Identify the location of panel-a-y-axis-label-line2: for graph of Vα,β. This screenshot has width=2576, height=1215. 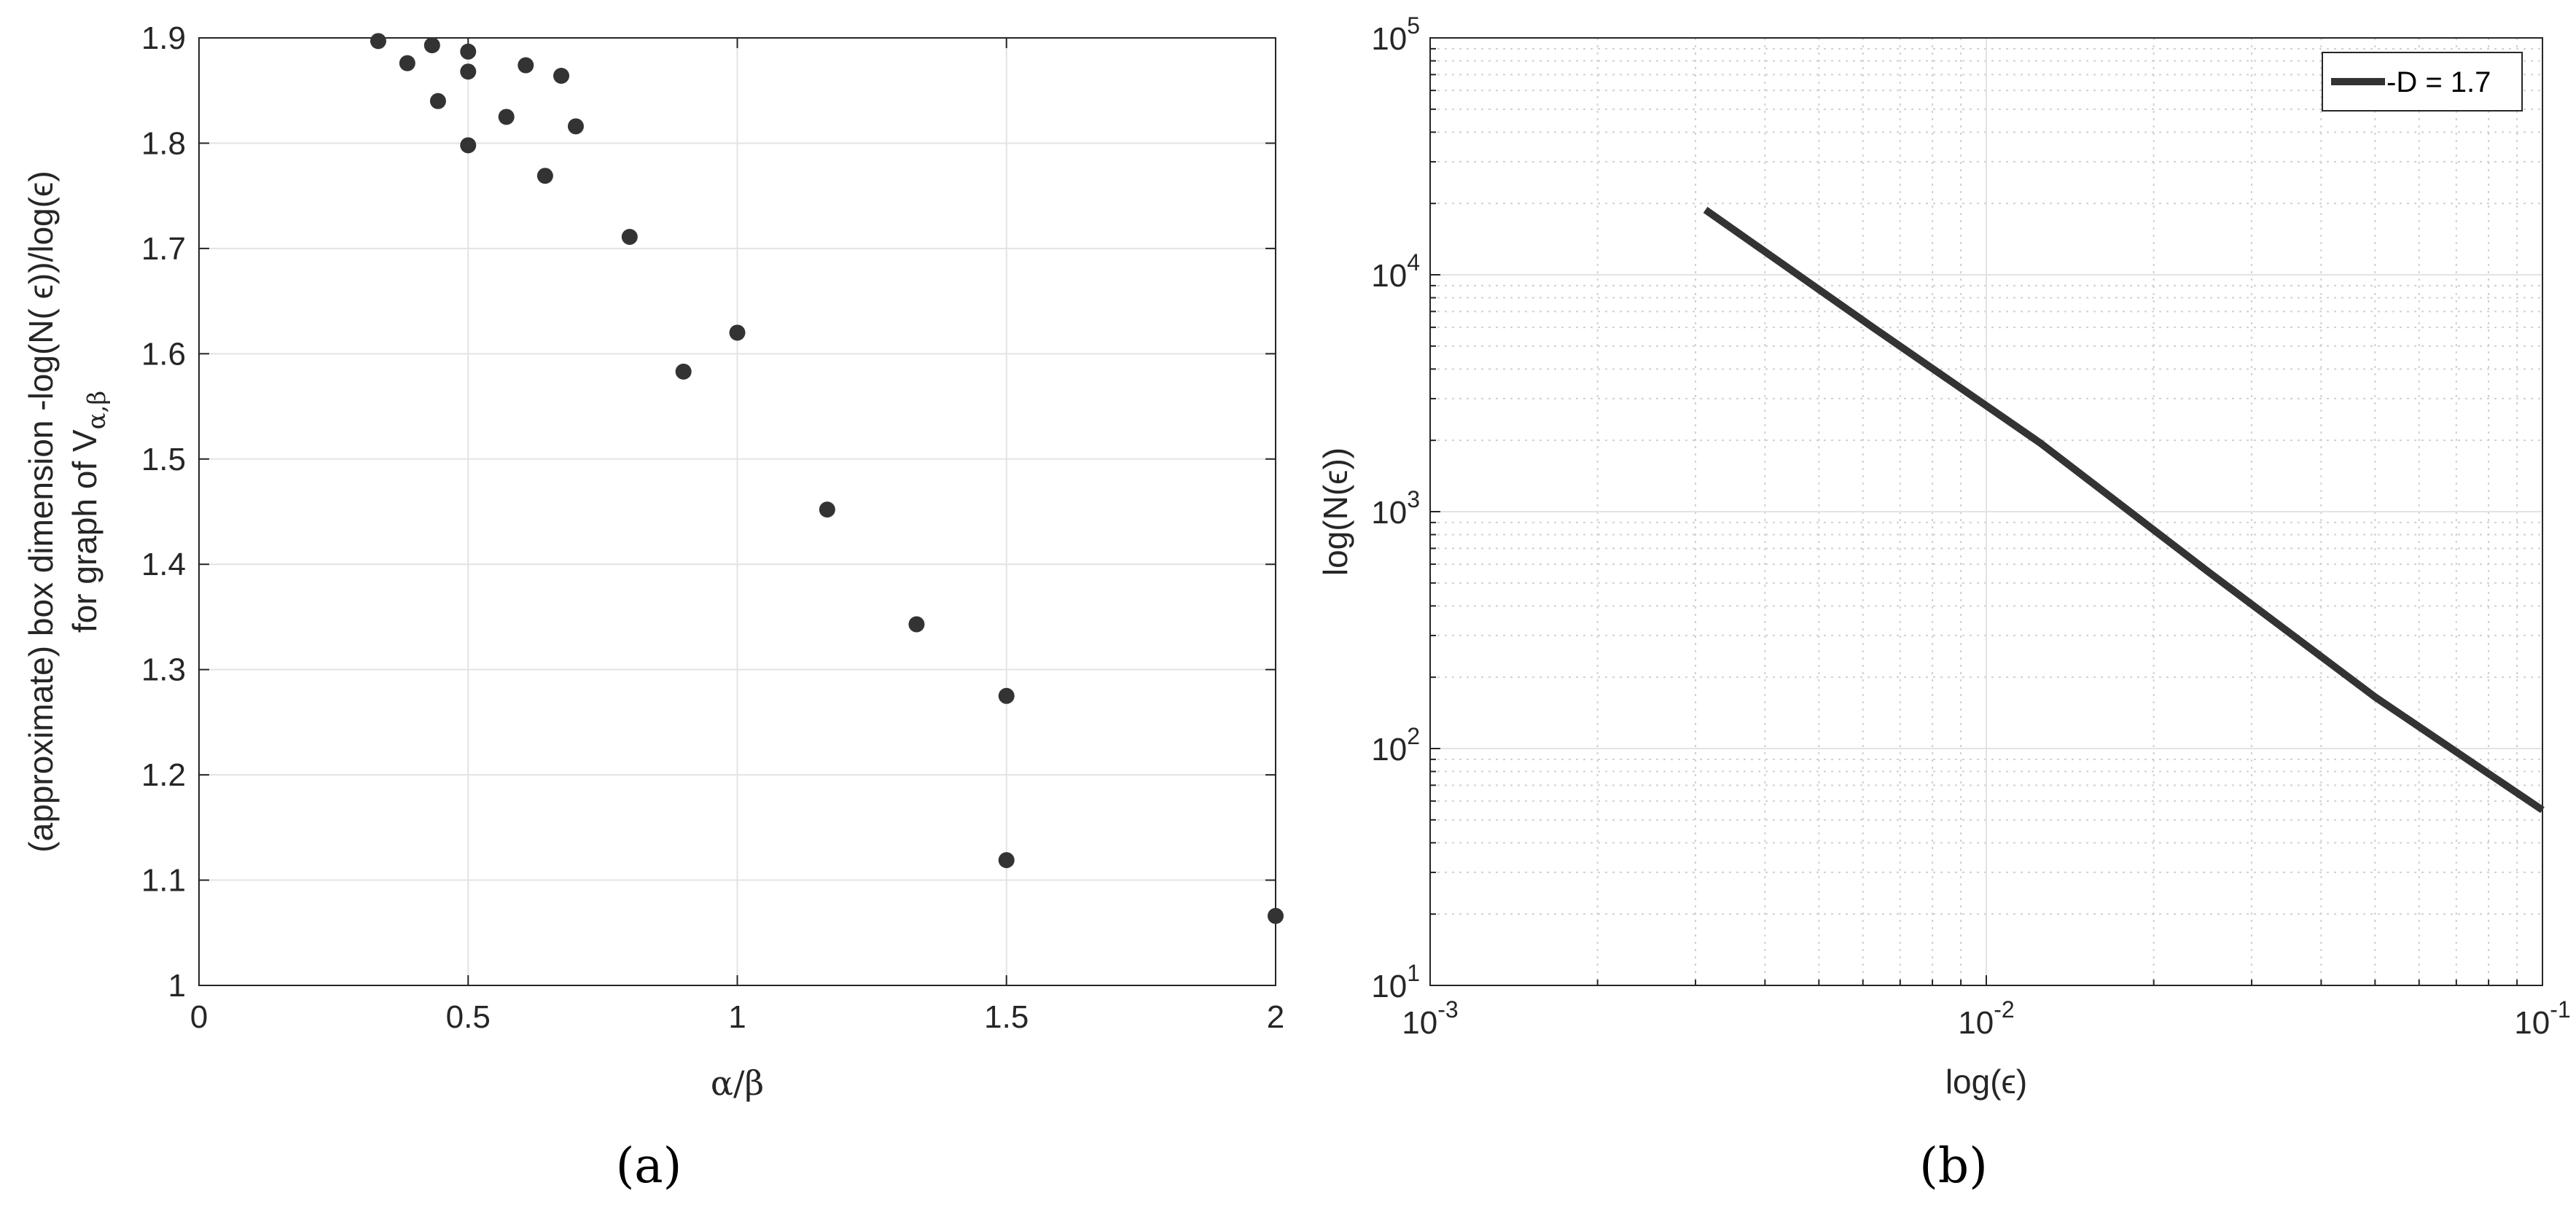
(89, 512).